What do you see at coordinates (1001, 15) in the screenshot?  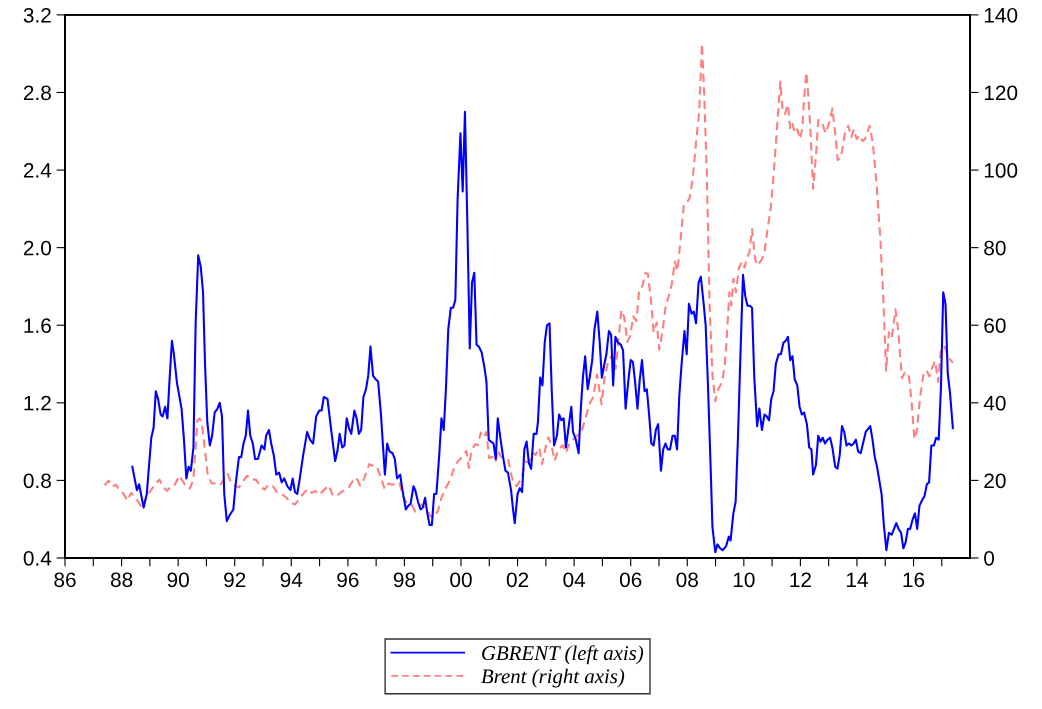 I see `y2-tick-label: 140` at bounding box center [1001, 15].